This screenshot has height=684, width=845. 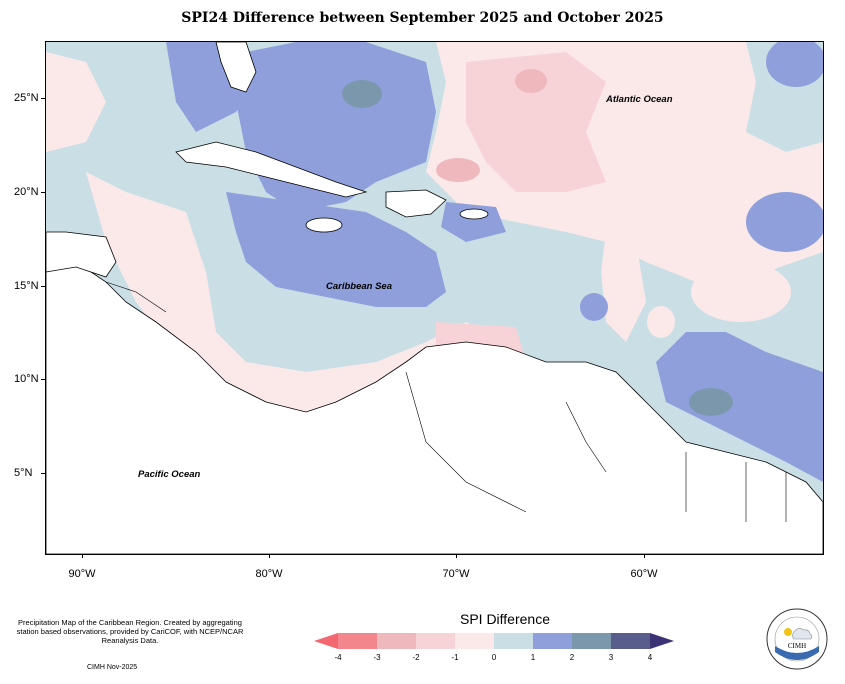 I want to click on legend-tick-label: 3, so click(x=611, y=657).